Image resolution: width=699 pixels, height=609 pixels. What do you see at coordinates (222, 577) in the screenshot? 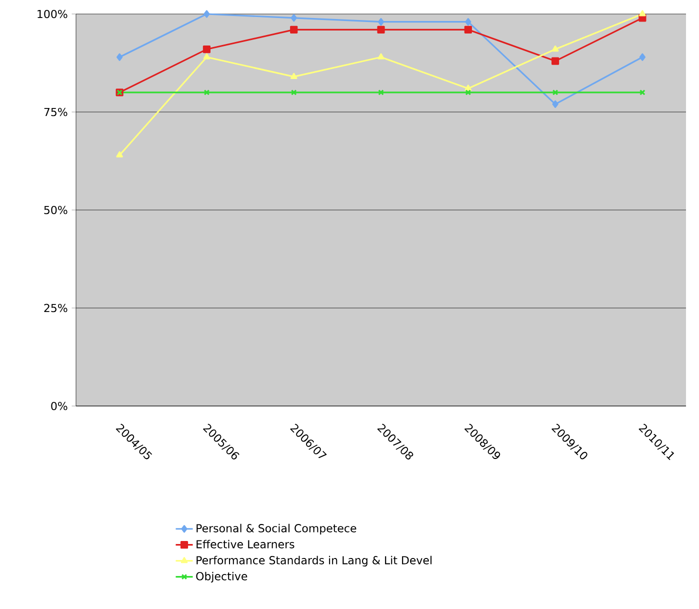
I see `legend-label: Objective` at bounding box center [222, 577].